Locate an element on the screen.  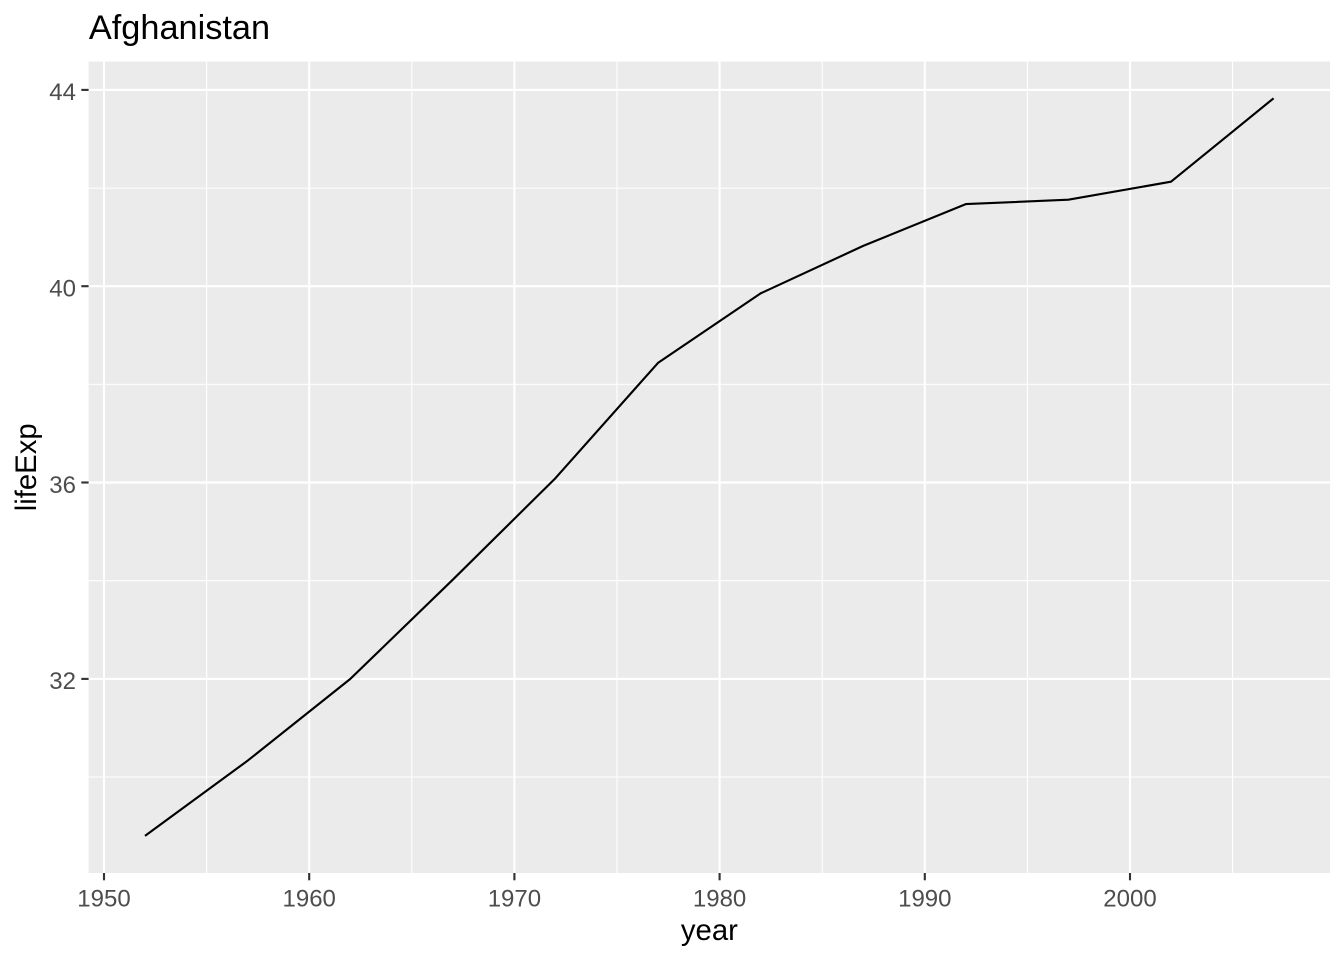
svg-text: 1960 is located at coordinates (309, 899).